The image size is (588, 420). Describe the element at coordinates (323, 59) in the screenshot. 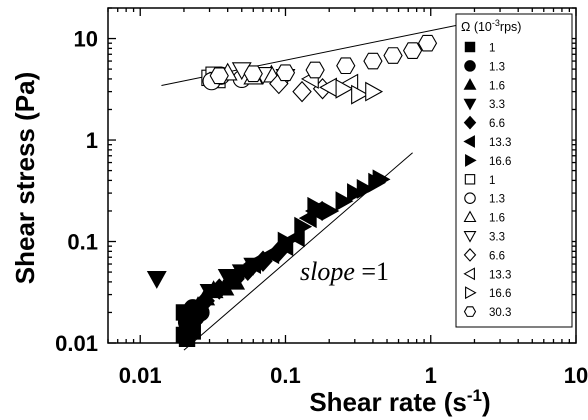

I see `series-open-30.3` at that location.